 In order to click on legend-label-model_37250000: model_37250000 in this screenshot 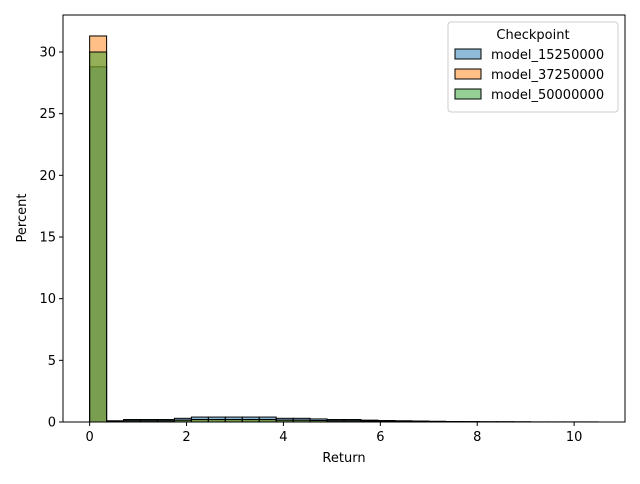, I will do `click(547, 75)`.